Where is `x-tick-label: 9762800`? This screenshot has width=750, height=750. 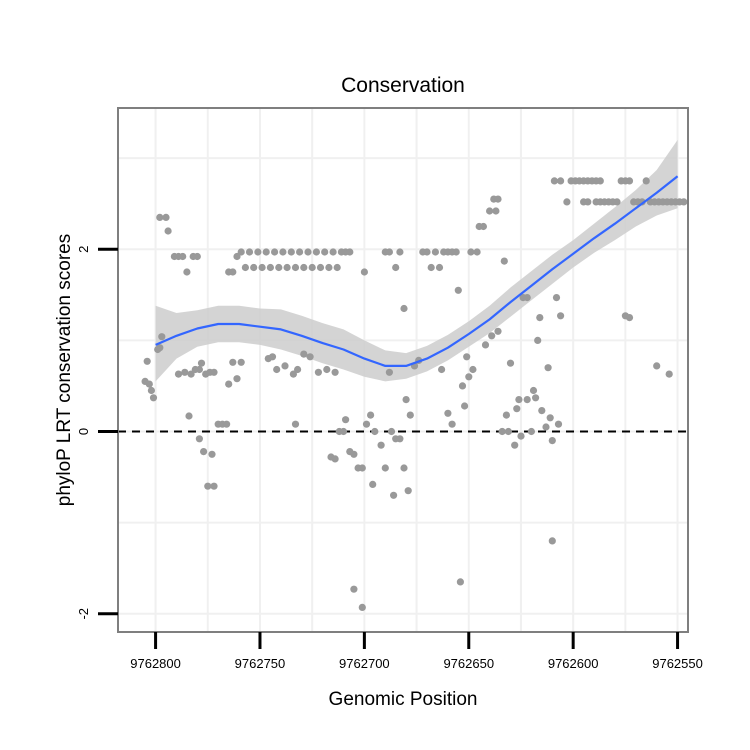
x-tick-label: 9762800 is located at coordinates (155, 663).